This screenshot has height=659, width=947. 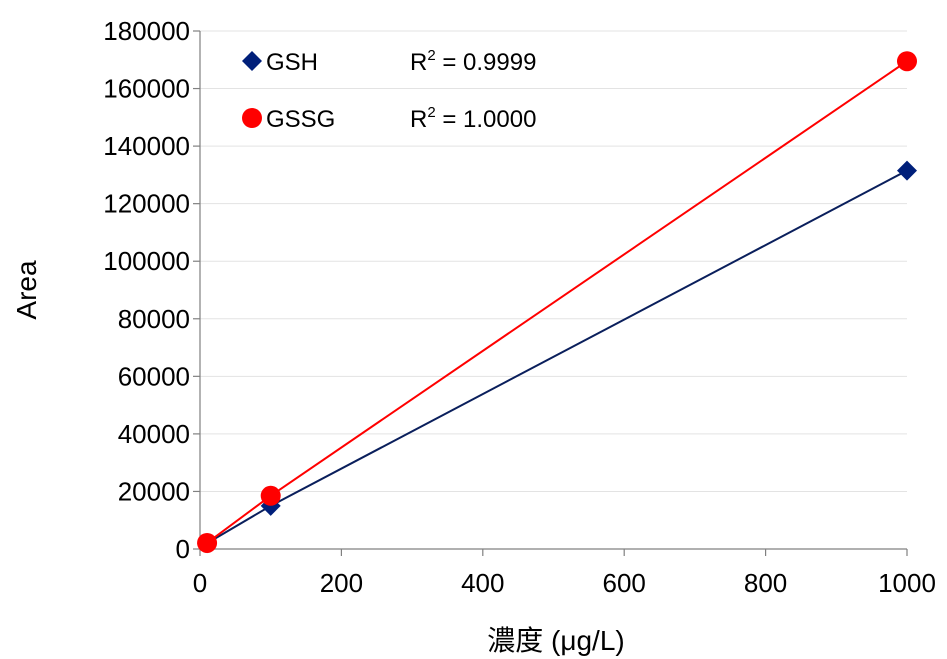 What do you see at coordinates (907, 583) in the screenshot?
I see `x-tick-label: 1000` at bounding box center [907, 583].